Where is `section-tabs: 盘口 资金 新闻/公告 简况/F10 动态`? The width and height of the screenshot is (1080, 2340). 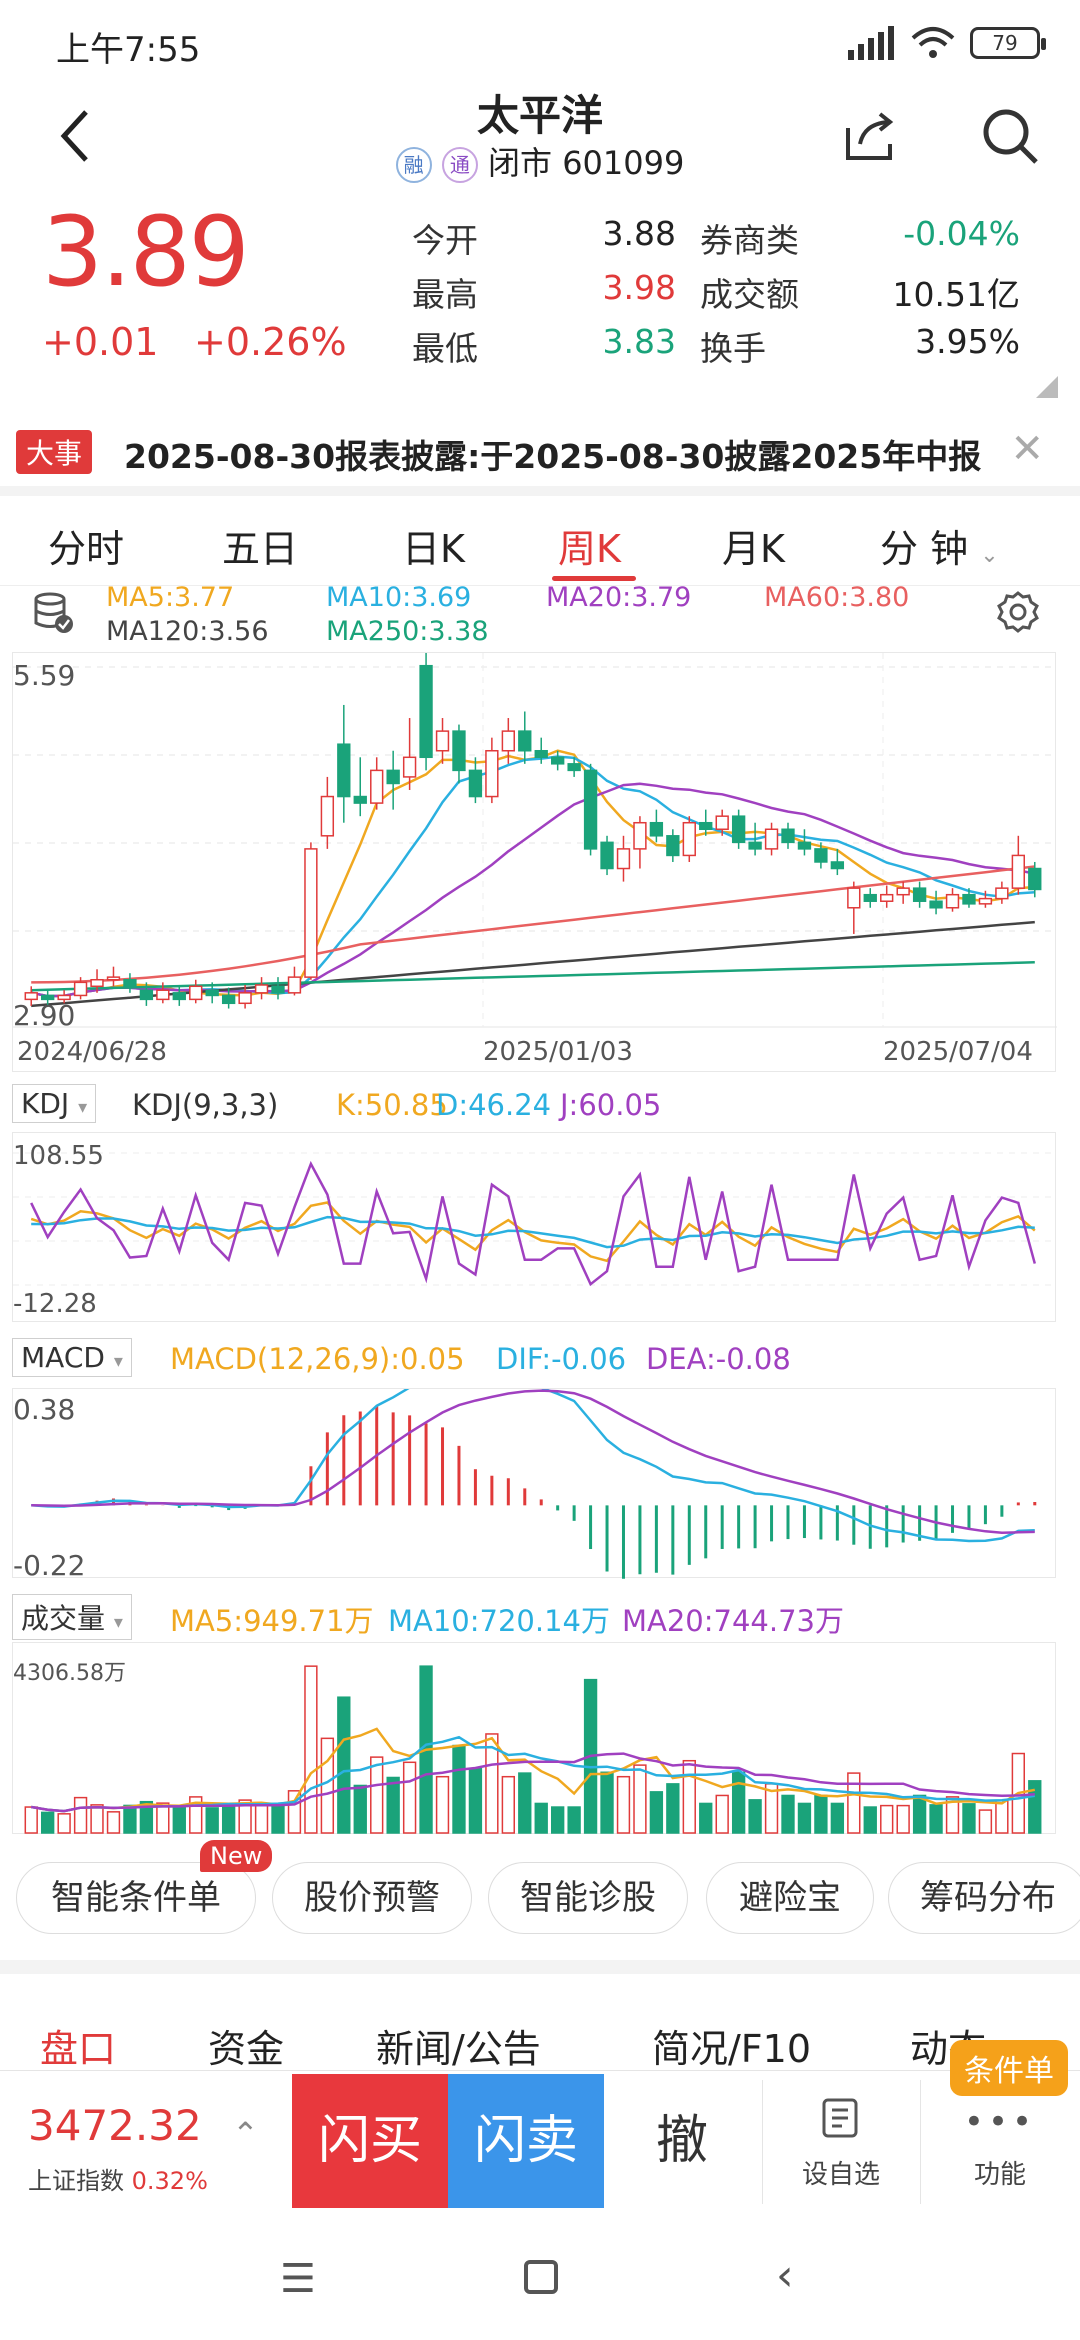 section-tabs: 盘口 资金 新闻/公告 简况/F10 动态 is located at coordinates (540, 2015).